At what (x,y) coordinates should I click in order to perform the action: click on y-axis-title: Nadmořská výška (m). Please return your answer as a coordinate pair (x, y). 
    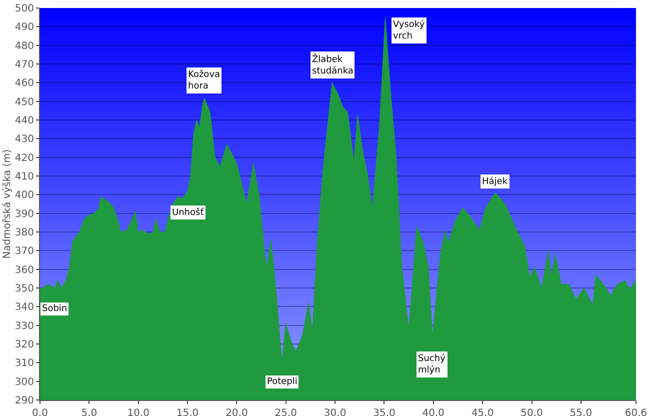
    Looking at the image, I should click on (7, 204).